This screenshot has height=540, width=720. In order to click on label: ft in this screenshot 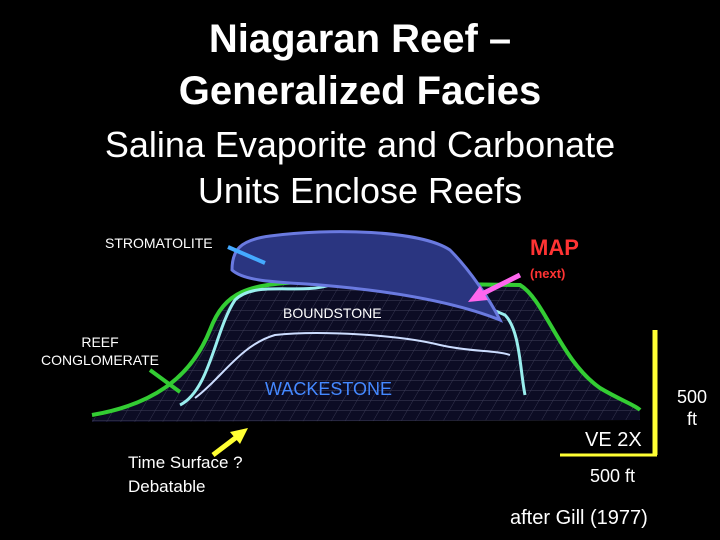, I will do `click(692, 419)`.